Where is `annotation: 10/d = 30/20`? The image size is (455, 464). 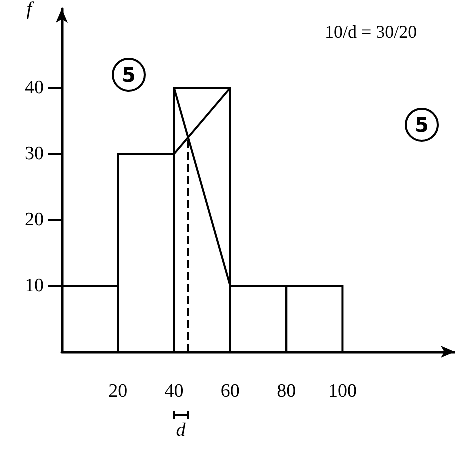
annotation: 10/d = 30/20 is located at coordinates (371, 32).